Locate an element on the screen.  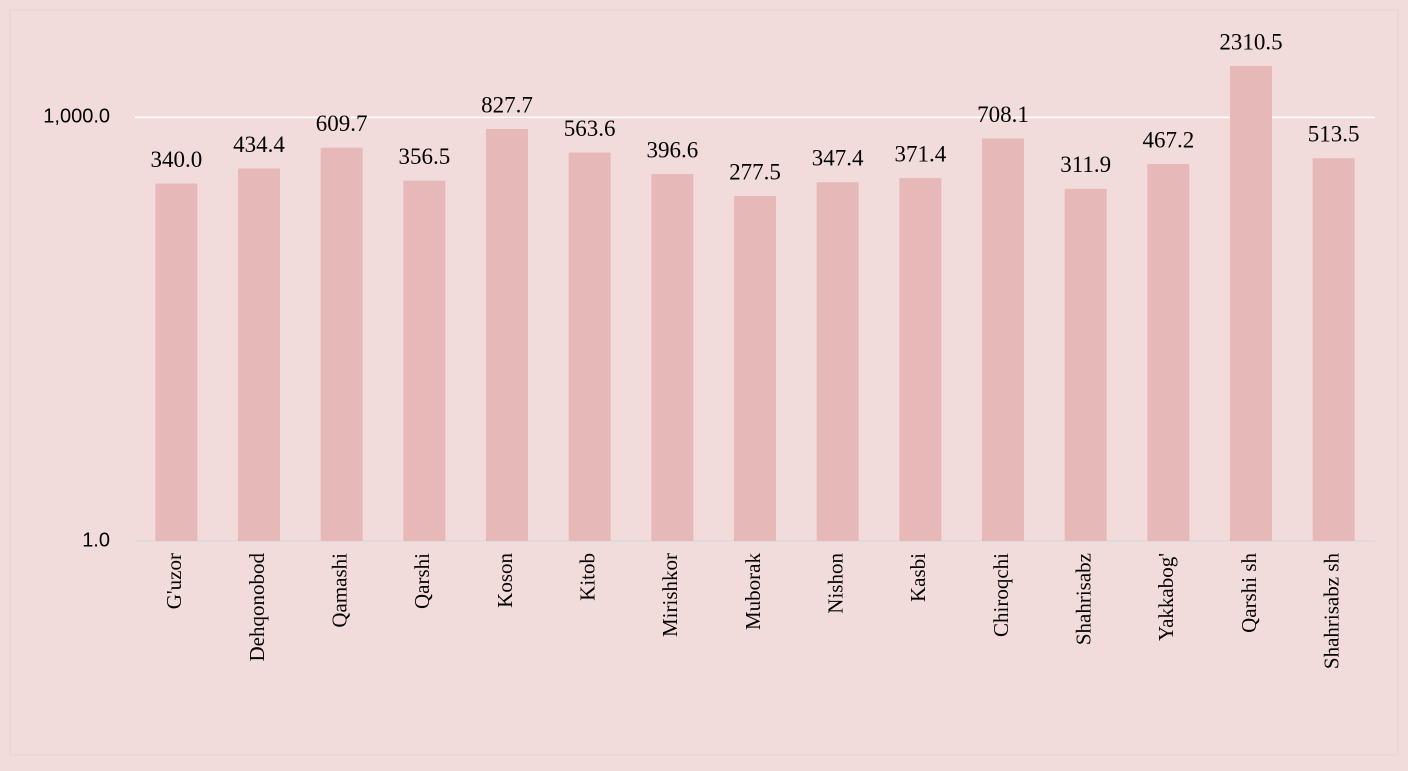
value-label: 340.0 is located at coordinates (176, 159).